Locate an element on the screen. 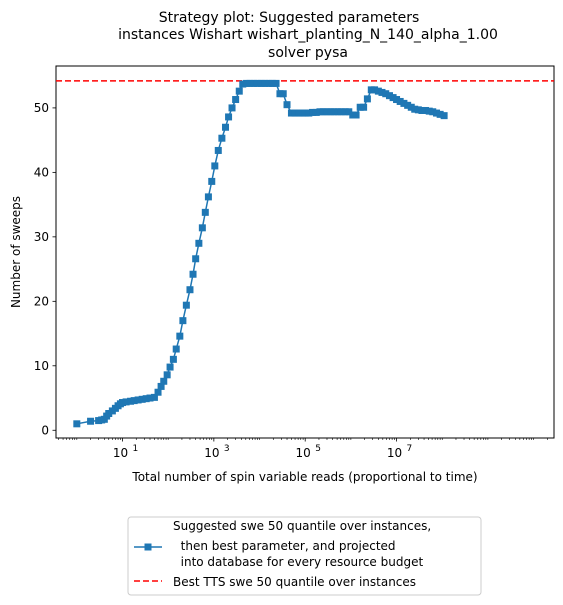 The width and height of the screenshot is (563, 605). y-tick-label: 50 is located at coordinates (41, 108).